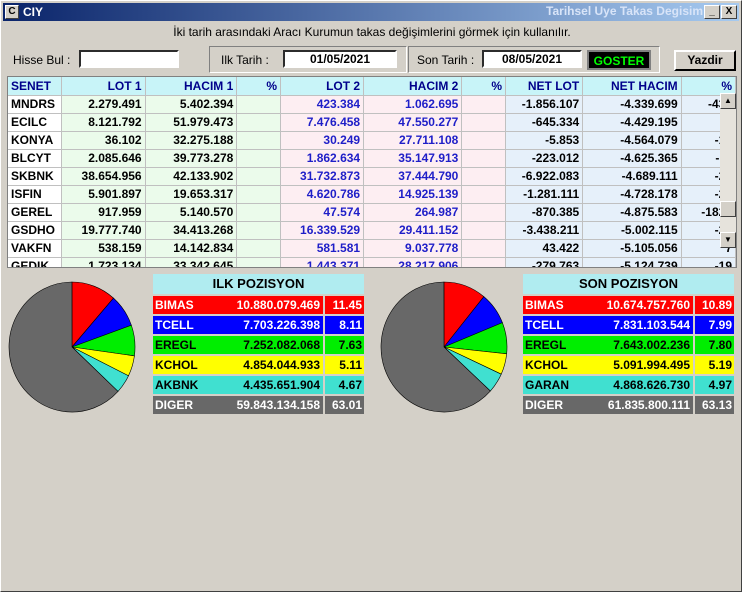 The image size is (742, 592). Describe the element at coordinates (322, 230) in the screenshot. I see `table-cell: 16.339.529` at that location.